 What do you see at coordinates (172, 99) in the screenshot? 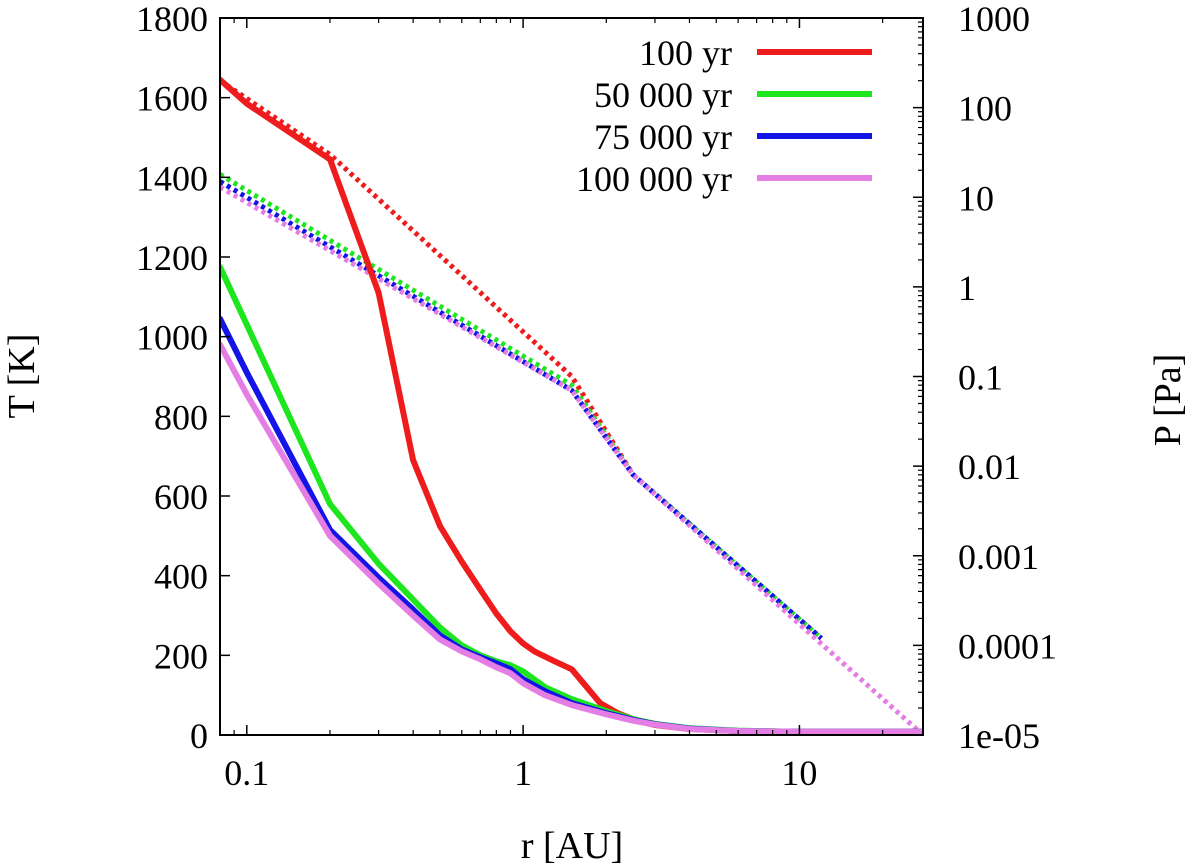
I see `y-tick-label: 1600` at bounding box center [172, 99].